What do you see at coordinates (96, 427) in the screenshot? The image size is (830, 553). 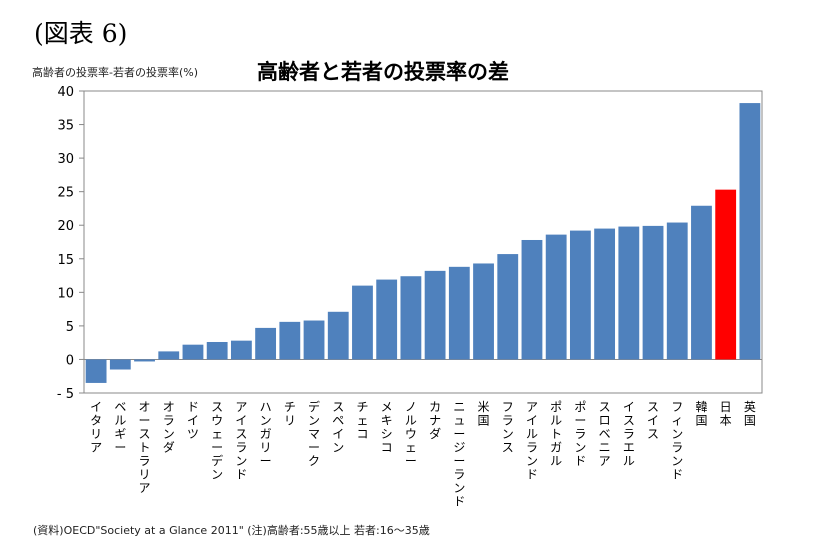 I see `category-label: イタリア` at bounding box center [96, 427].